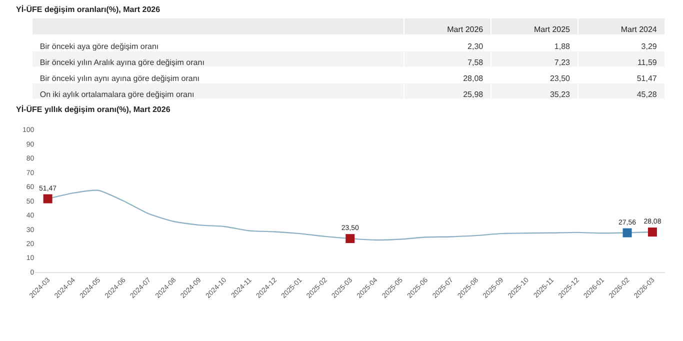  I want to click on data-label: 51,47, so click(647, 78).